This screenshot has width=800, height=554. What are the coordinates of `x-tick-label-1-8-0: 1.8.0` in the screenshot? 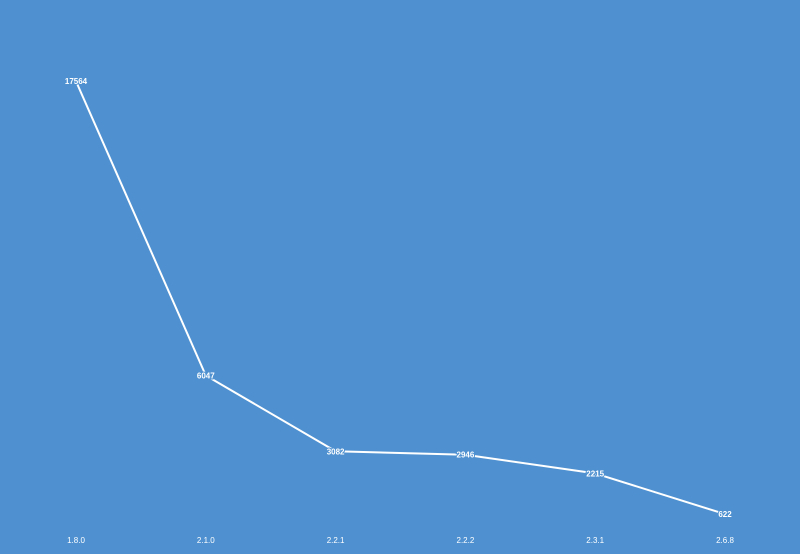 It's located at (76, 540).